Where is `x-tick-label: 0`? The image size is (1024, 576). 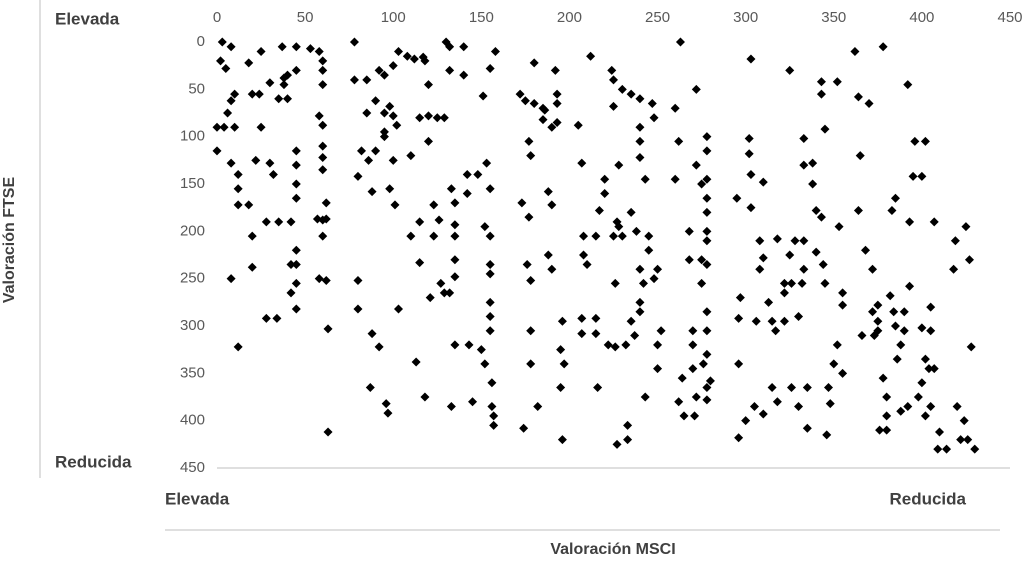 x-tick-label: 0 is located at coordinates (217, 17).